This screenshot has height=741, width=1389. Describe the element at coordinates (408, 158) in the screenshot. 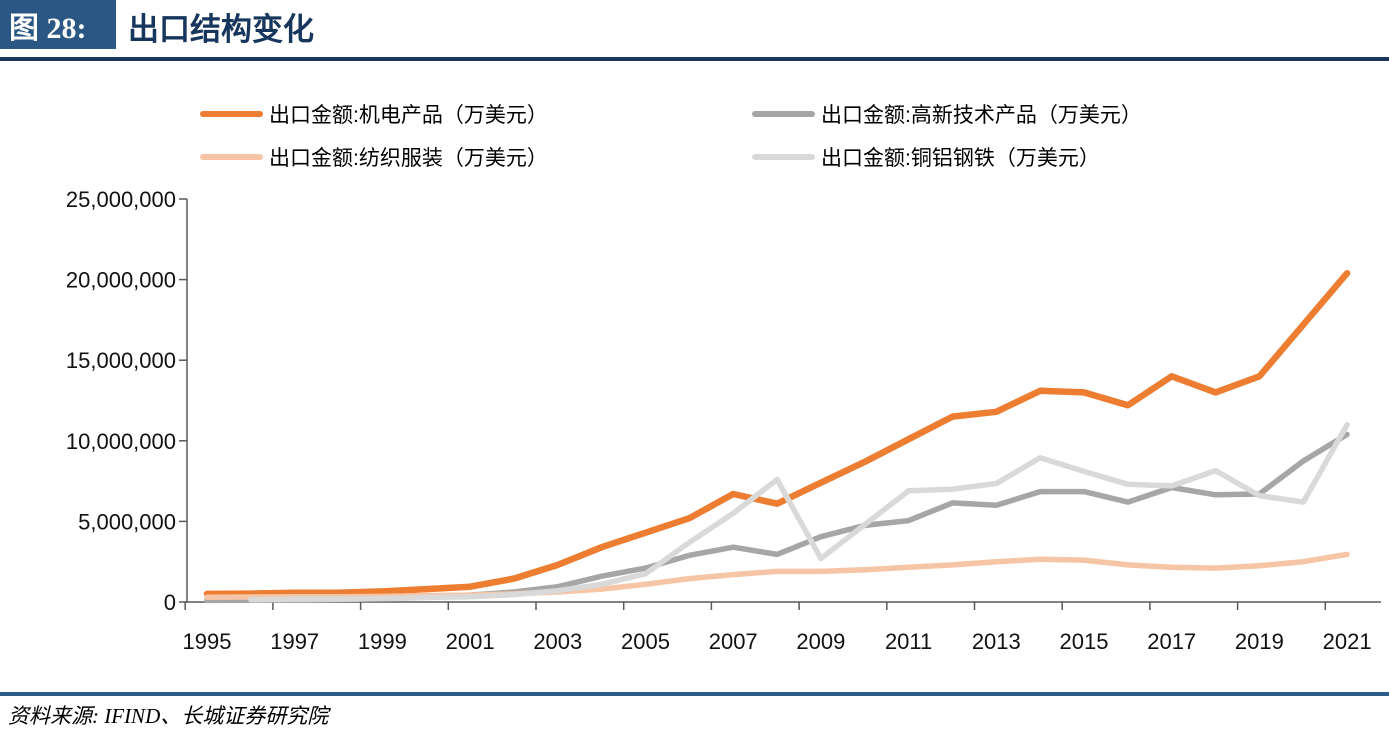

I see `legend-label: 出口金额:纺织服装（万美元）` at that location.